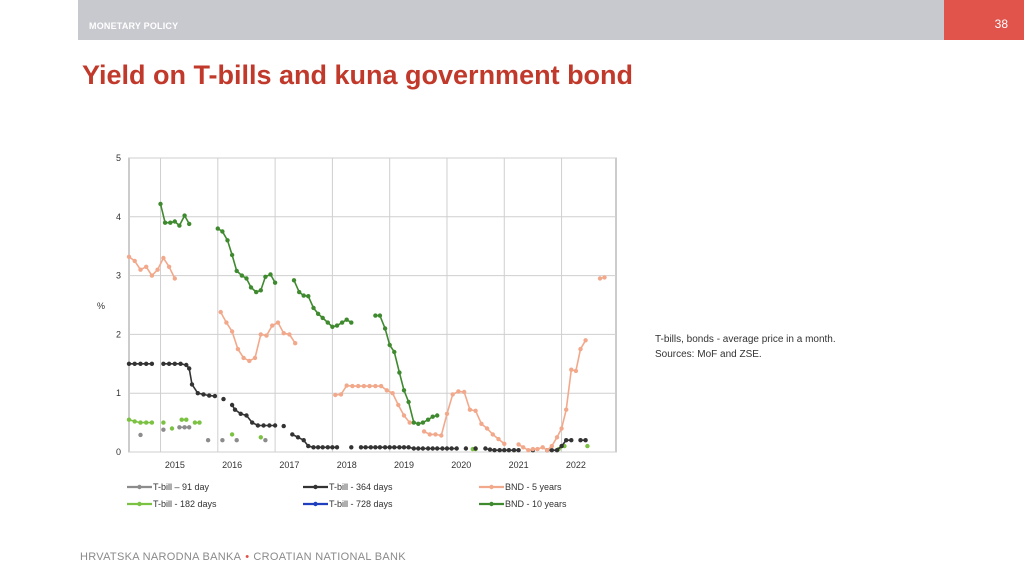 The width and height of the screenshot is (1024, 576). Describe the element at coordinates (361, 487) in the screenshot. I see `legend-label: T-bill - 364 days` at that location.